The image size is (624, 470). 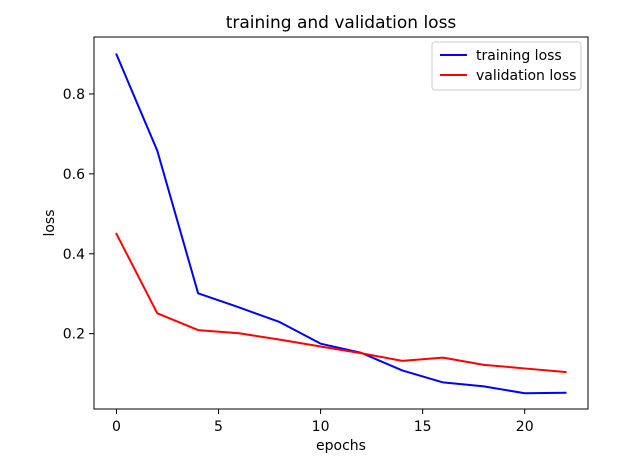 What do you see at coordinates (525, 427) in the screenshot?
I see `x-tick-label: 20` at bounding box center [525, 427].